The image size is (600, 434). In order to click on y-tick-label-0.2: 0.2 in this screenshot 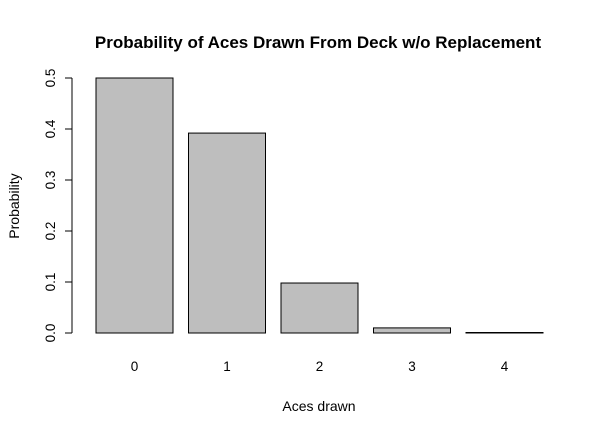, I will do `click(50, 231)`.